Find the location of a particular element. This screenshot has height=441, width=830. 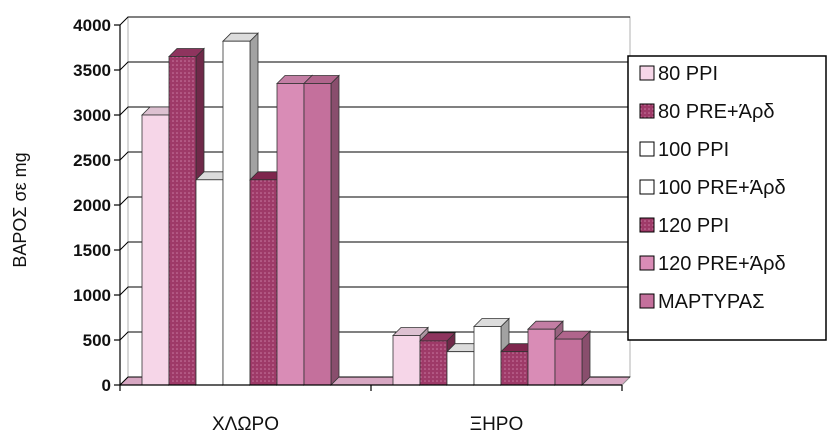

legend-item: 120 PRE+Άρδ is located at coordinates (712, 264).